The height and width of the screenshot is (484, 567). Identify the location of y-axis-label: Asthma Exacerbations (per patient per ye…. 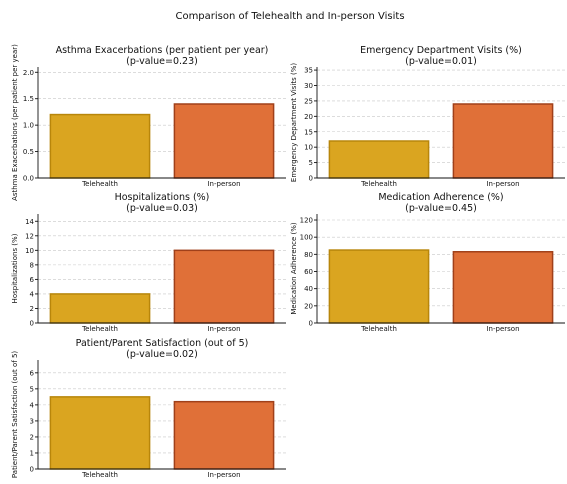
(15, 122).